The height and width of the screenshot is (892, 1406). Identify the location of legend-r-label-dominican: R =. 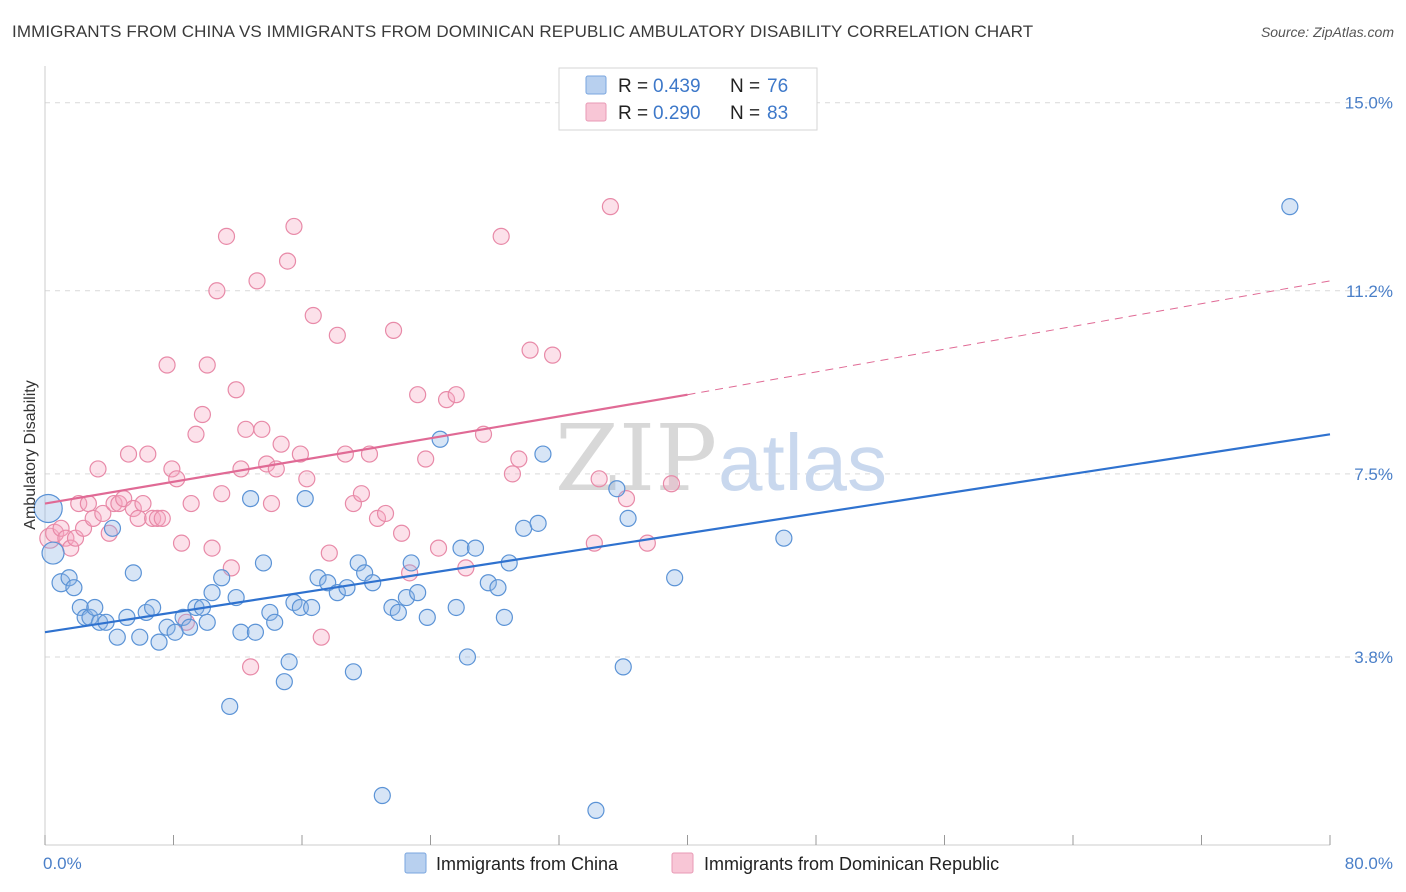
(633, 113).